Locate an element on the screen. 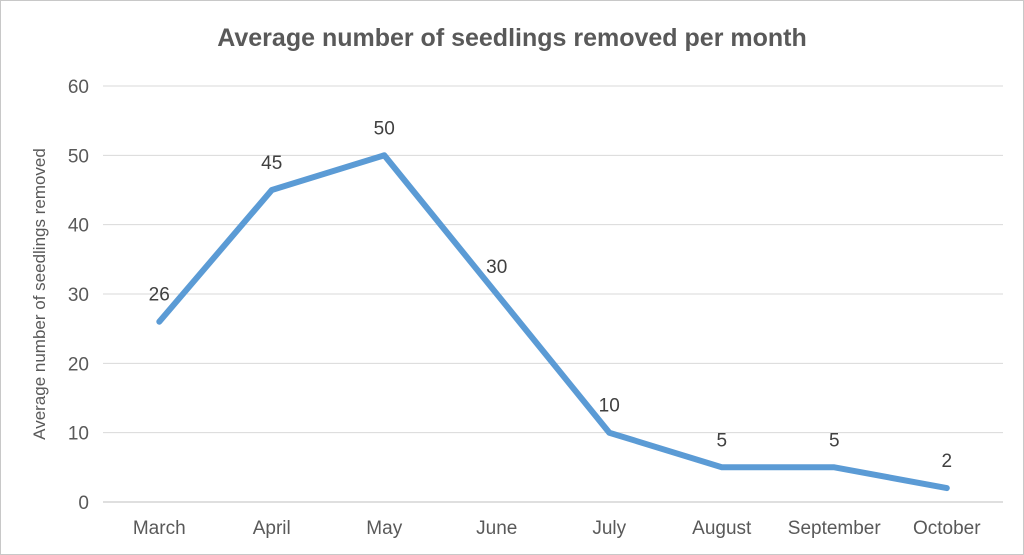  x-tick-label: June is located at coordinates (496, 528).